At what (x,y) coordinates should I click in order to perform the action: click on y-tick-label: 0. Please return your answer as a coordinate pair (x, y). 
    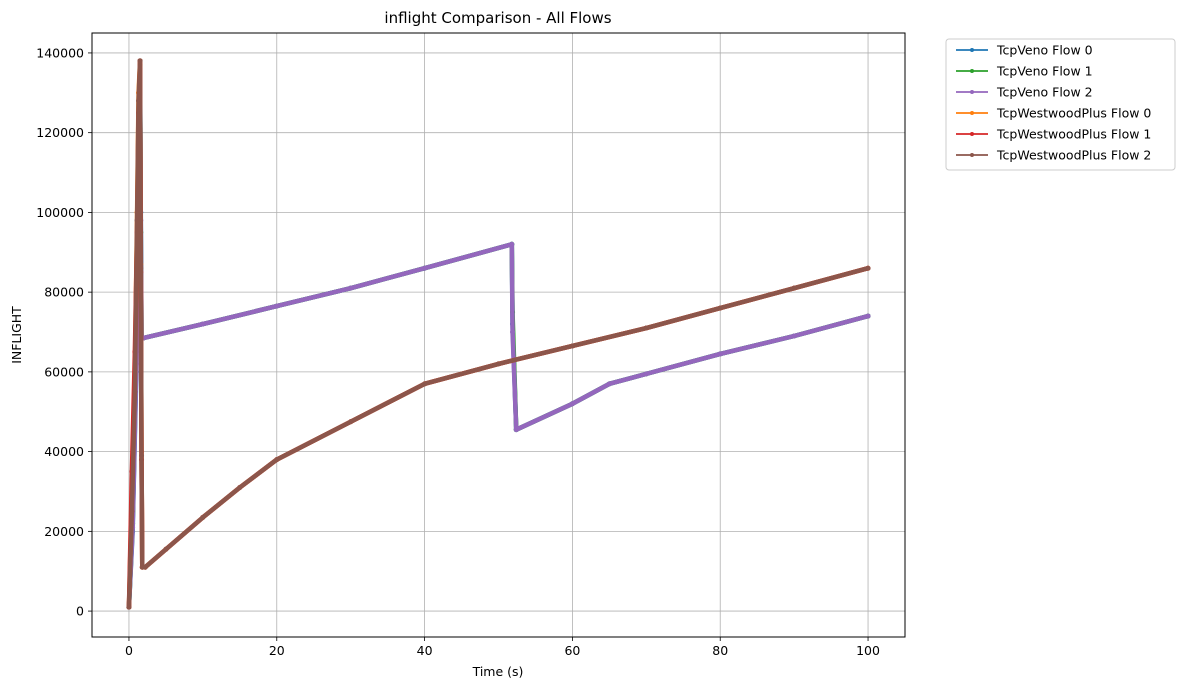
    Looking at the image, I should click on (80, 611).